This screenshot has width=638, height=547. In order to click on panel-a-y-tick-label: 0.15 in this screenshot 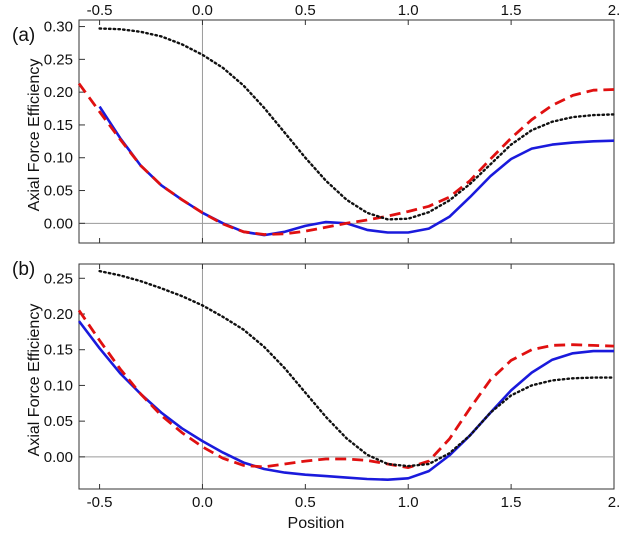, I will do `click(58, 125)`.